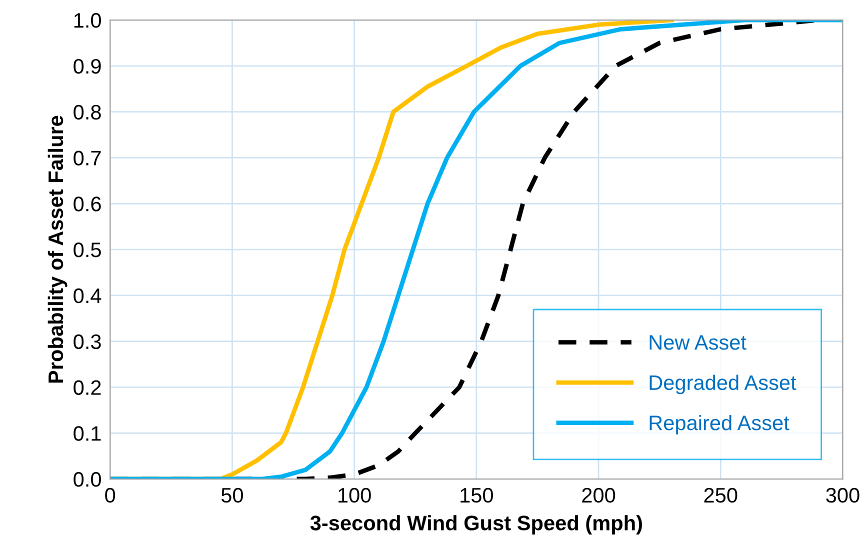 Image resolution: width=867 pixels, height=557 pixels. What do you see at coordinates (87, 479) in the screenshot?
I see `y-tick-label: 0.0` at bounding box center [87, 479].